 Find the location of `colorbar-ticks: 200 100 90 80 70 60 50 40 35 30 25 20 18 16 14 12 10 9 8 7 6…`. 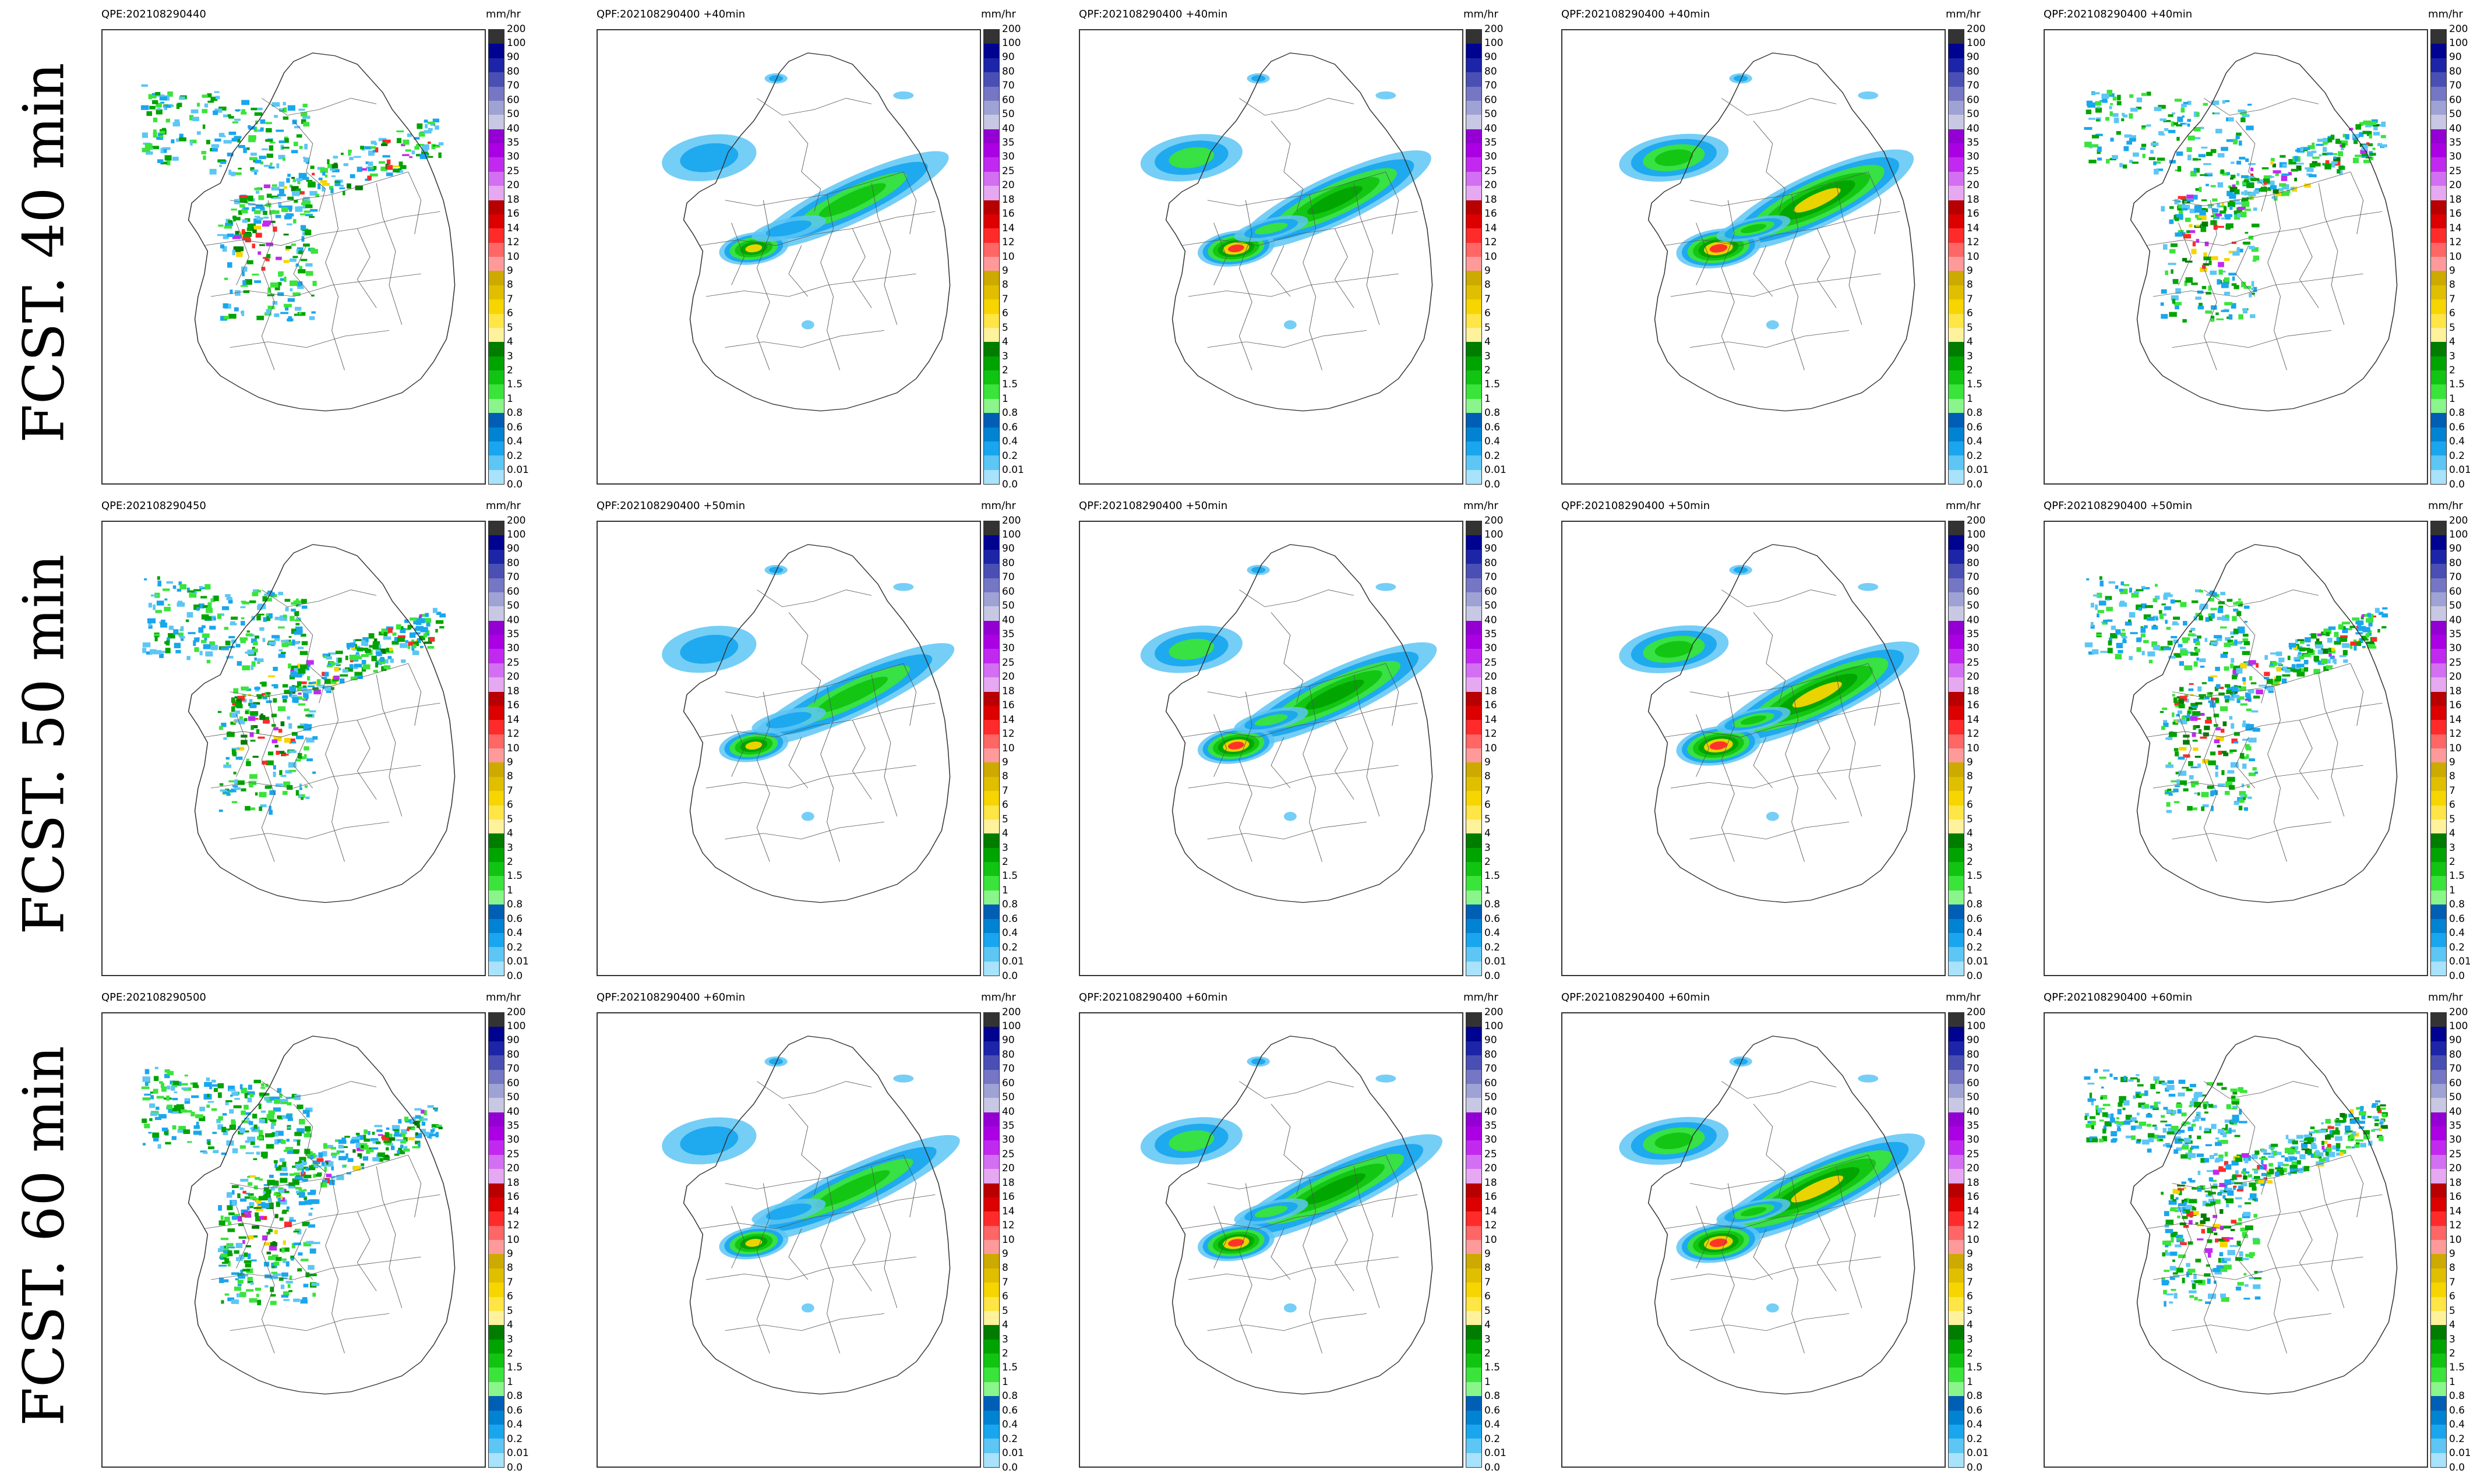

colorbar-ticks: 200 100 90 80 70 60 50 40 35 30 25 20 18 16 14 12 10 9 8 7 6… is located at coordinates (1013, 257).